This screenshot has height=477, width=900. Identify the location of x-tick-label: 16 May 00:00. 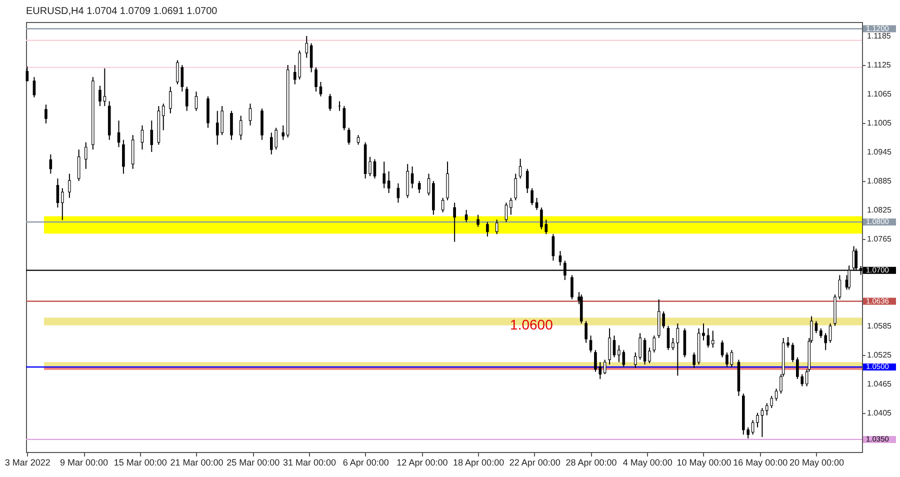
(760, 463).